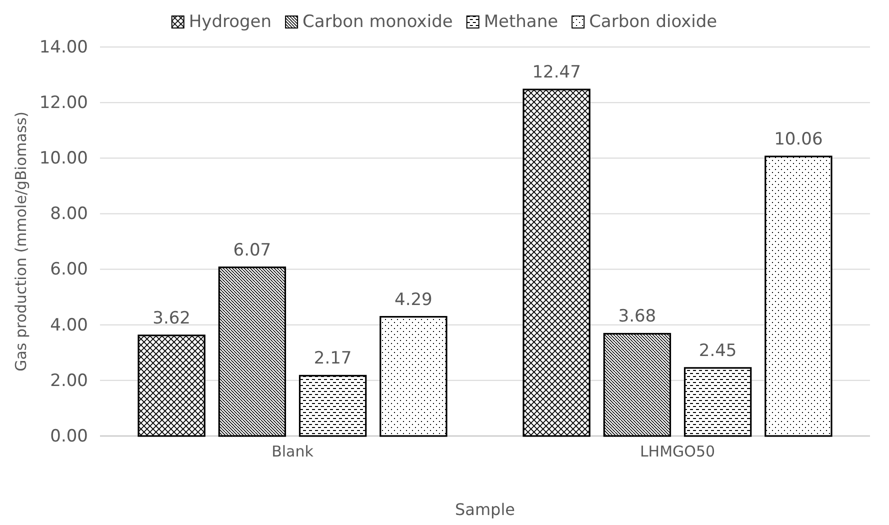 The image size is (889, 525). Describe the element at coordinates (69, 325) in the screenshot. I see `y-tick-label: 4.00` at that location.